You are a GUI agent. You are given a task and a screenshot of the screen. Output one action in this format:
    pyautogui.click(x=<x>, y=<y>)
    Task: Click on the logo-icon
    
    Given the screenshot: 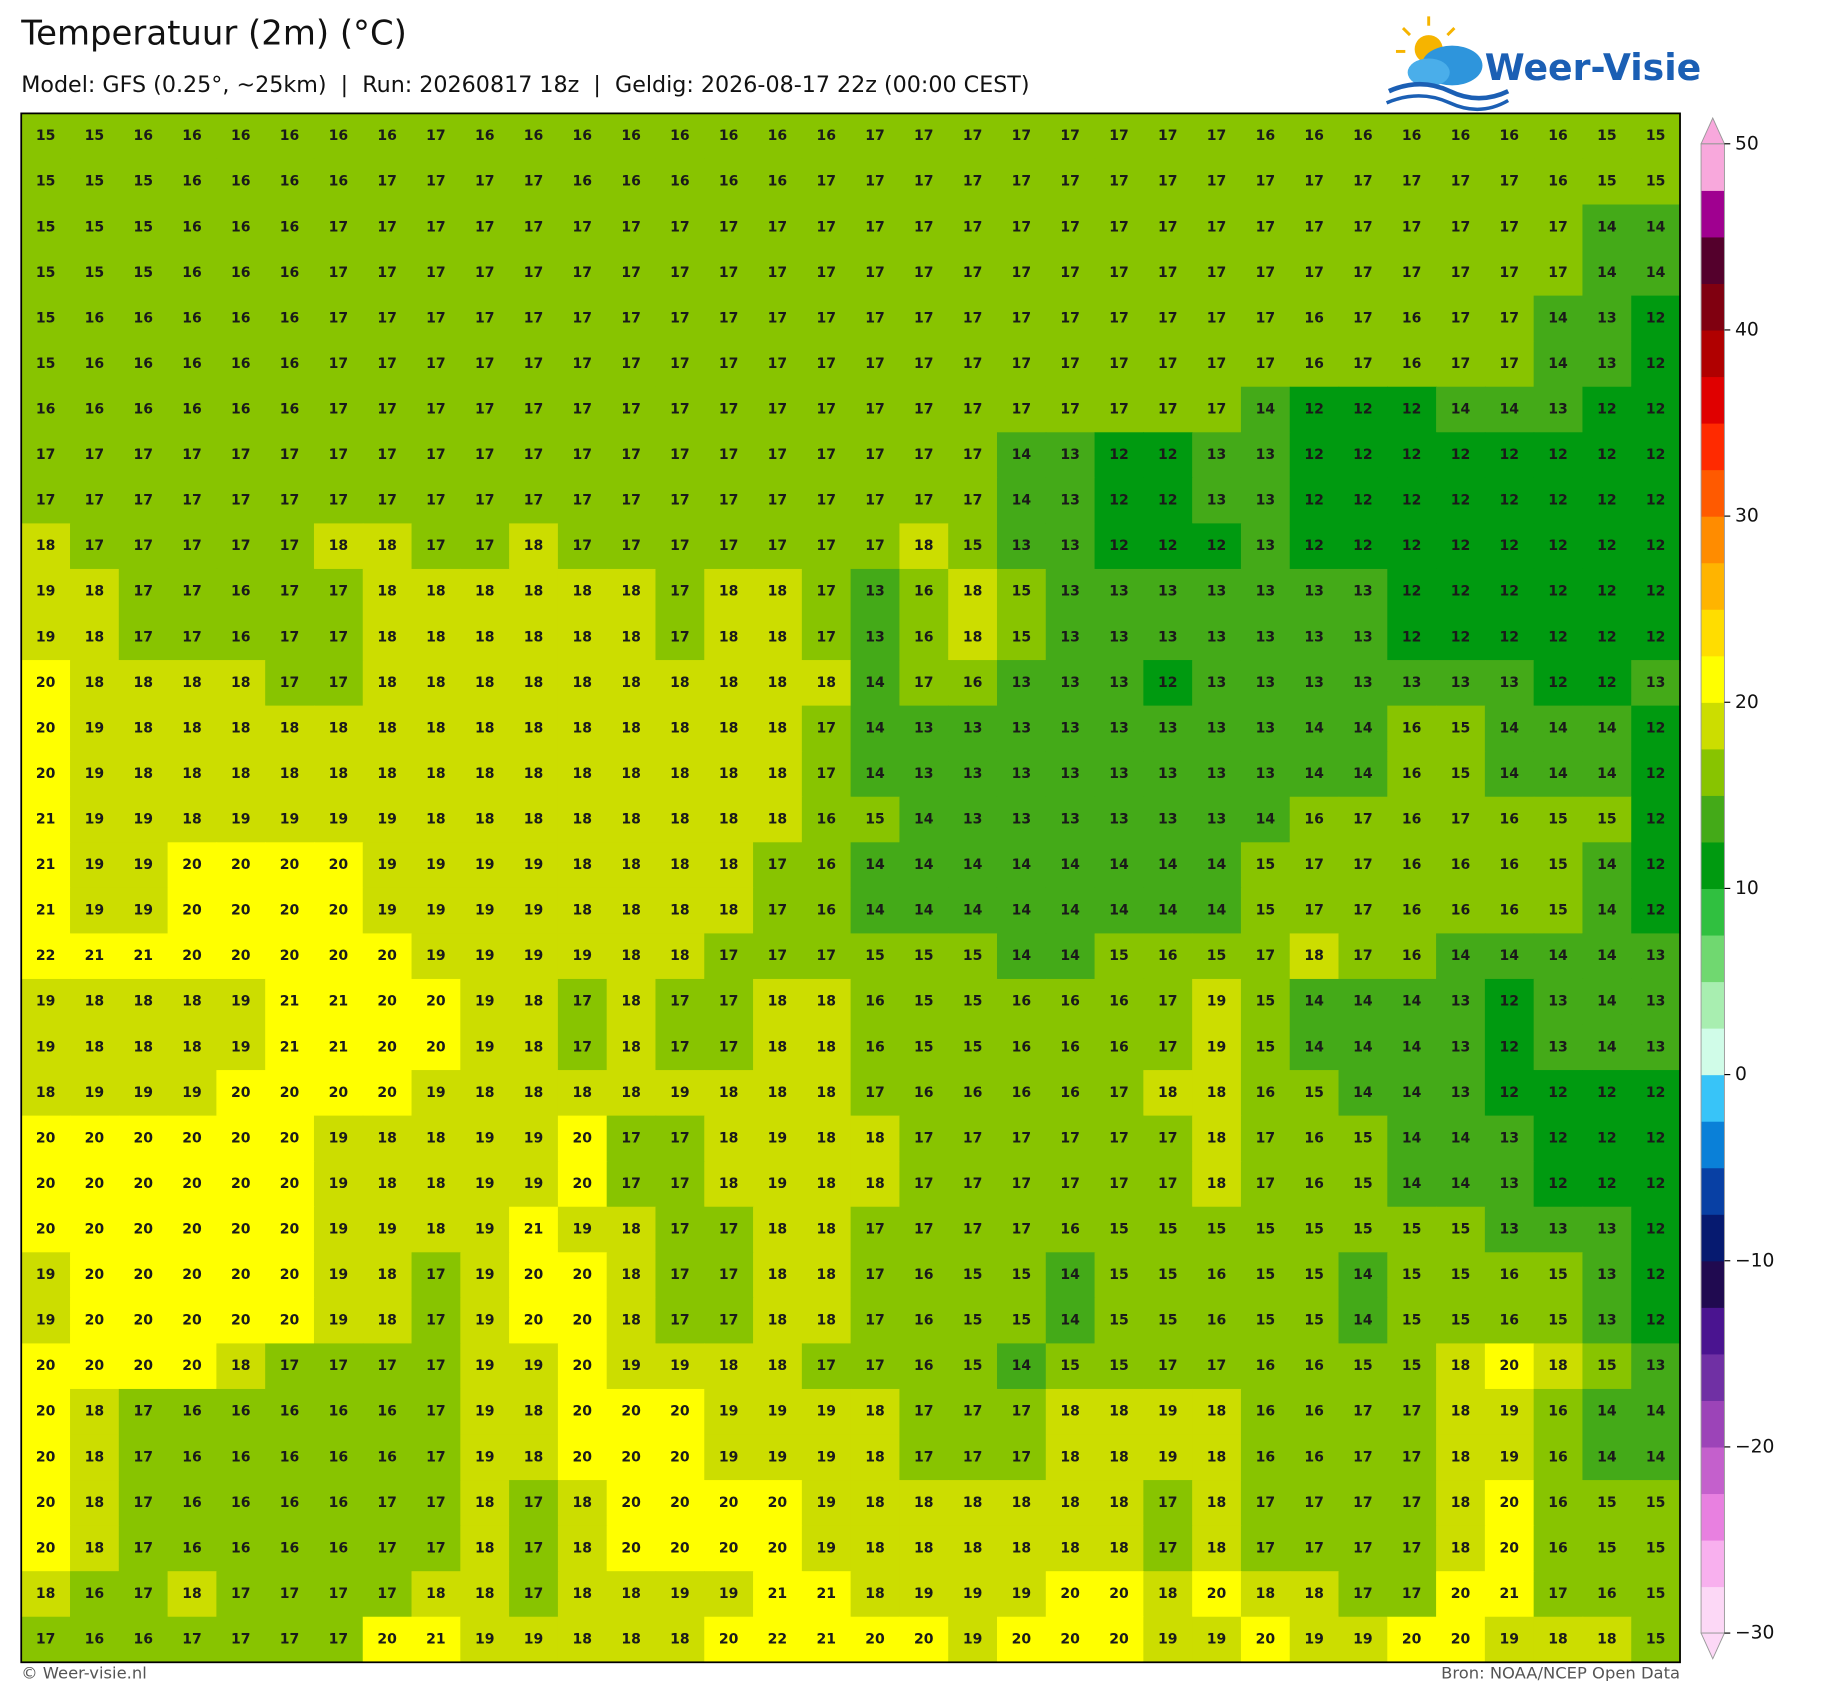 What is the action you would take?
    pyautogui.click(x=1447, y=64)
    